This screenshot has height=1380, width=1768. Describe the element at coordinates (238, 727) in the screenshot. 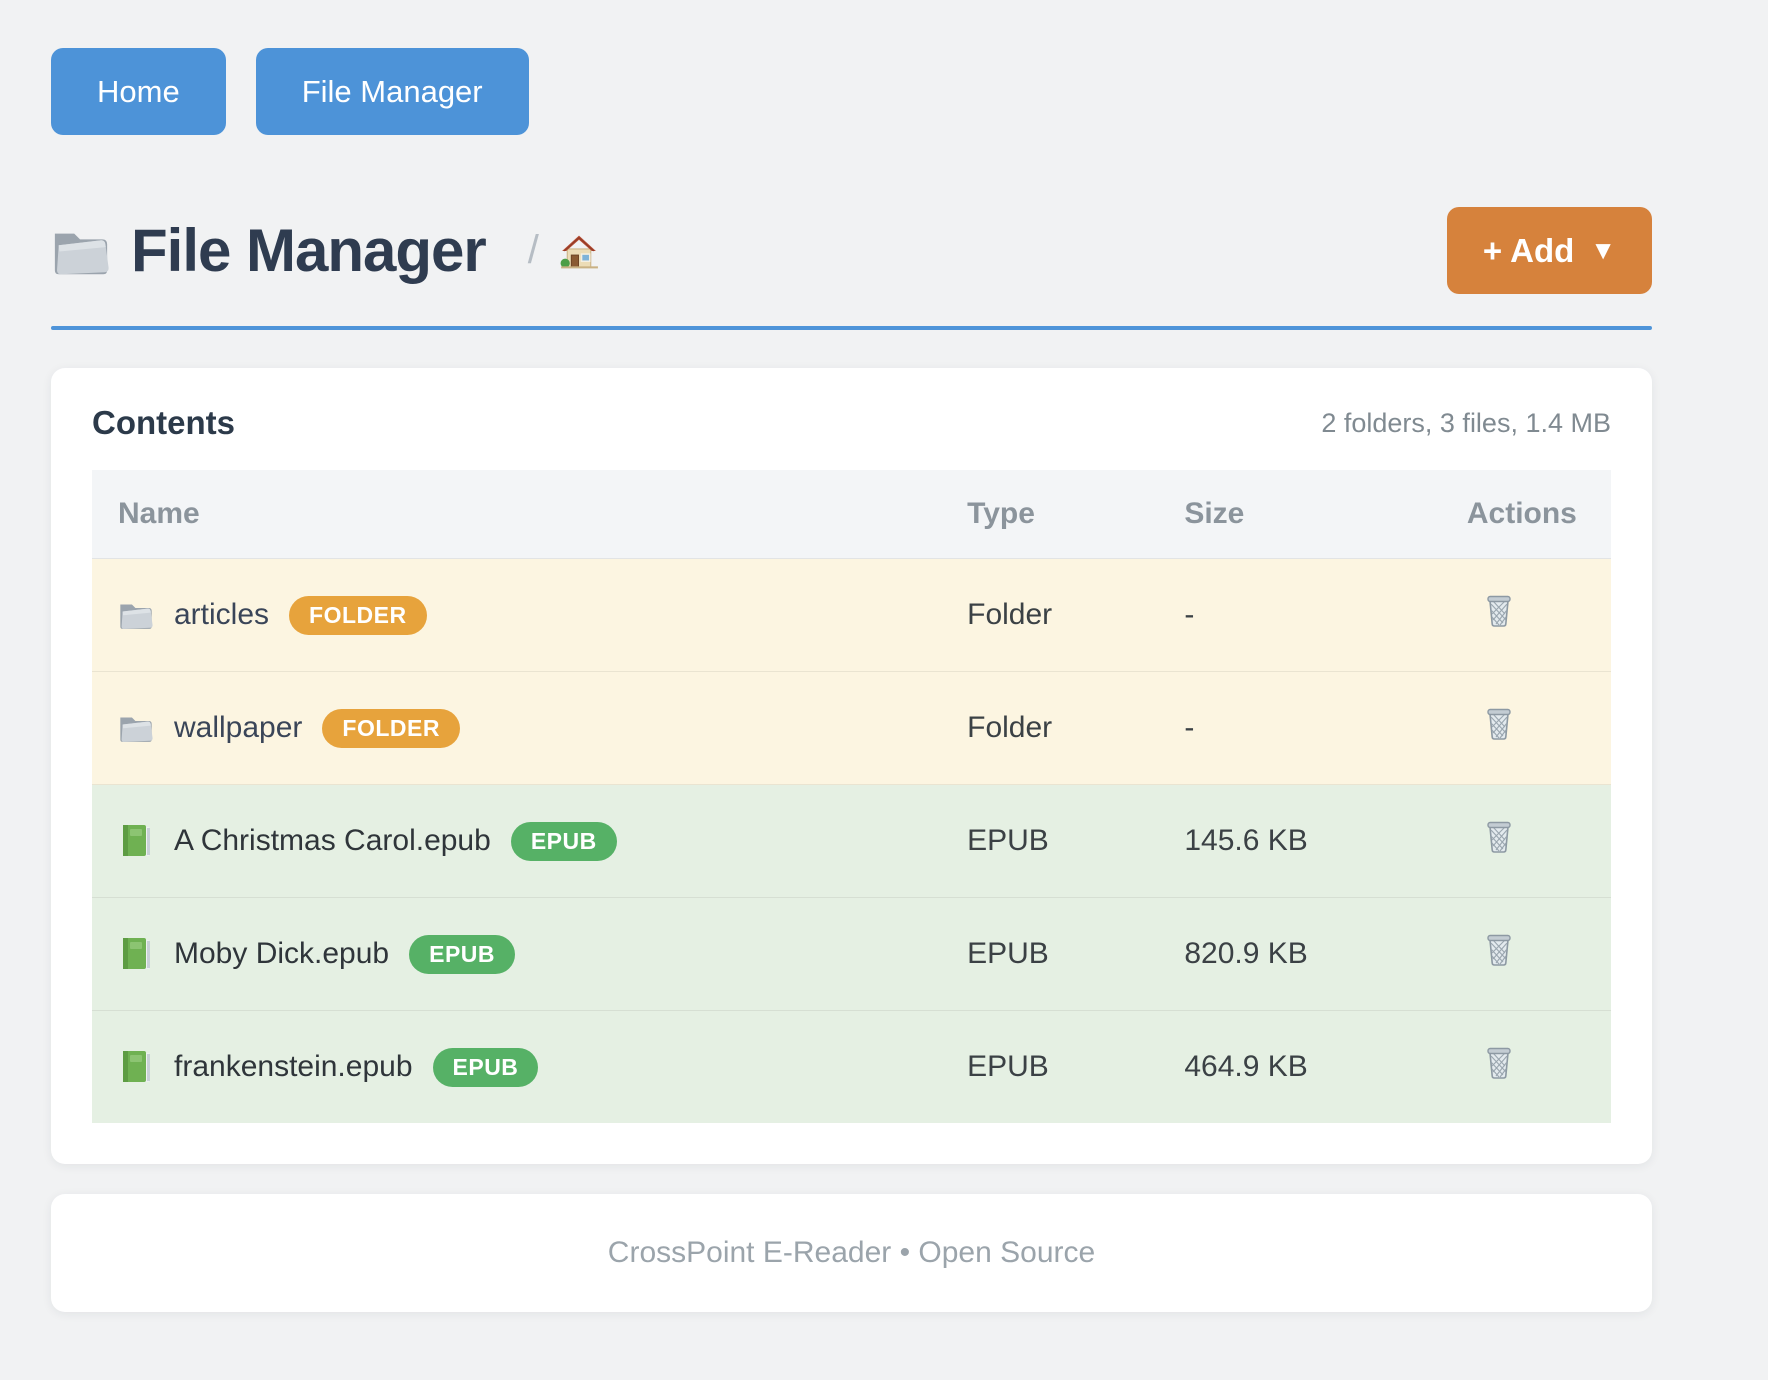

I see `item-name: wallpaper` at that location.